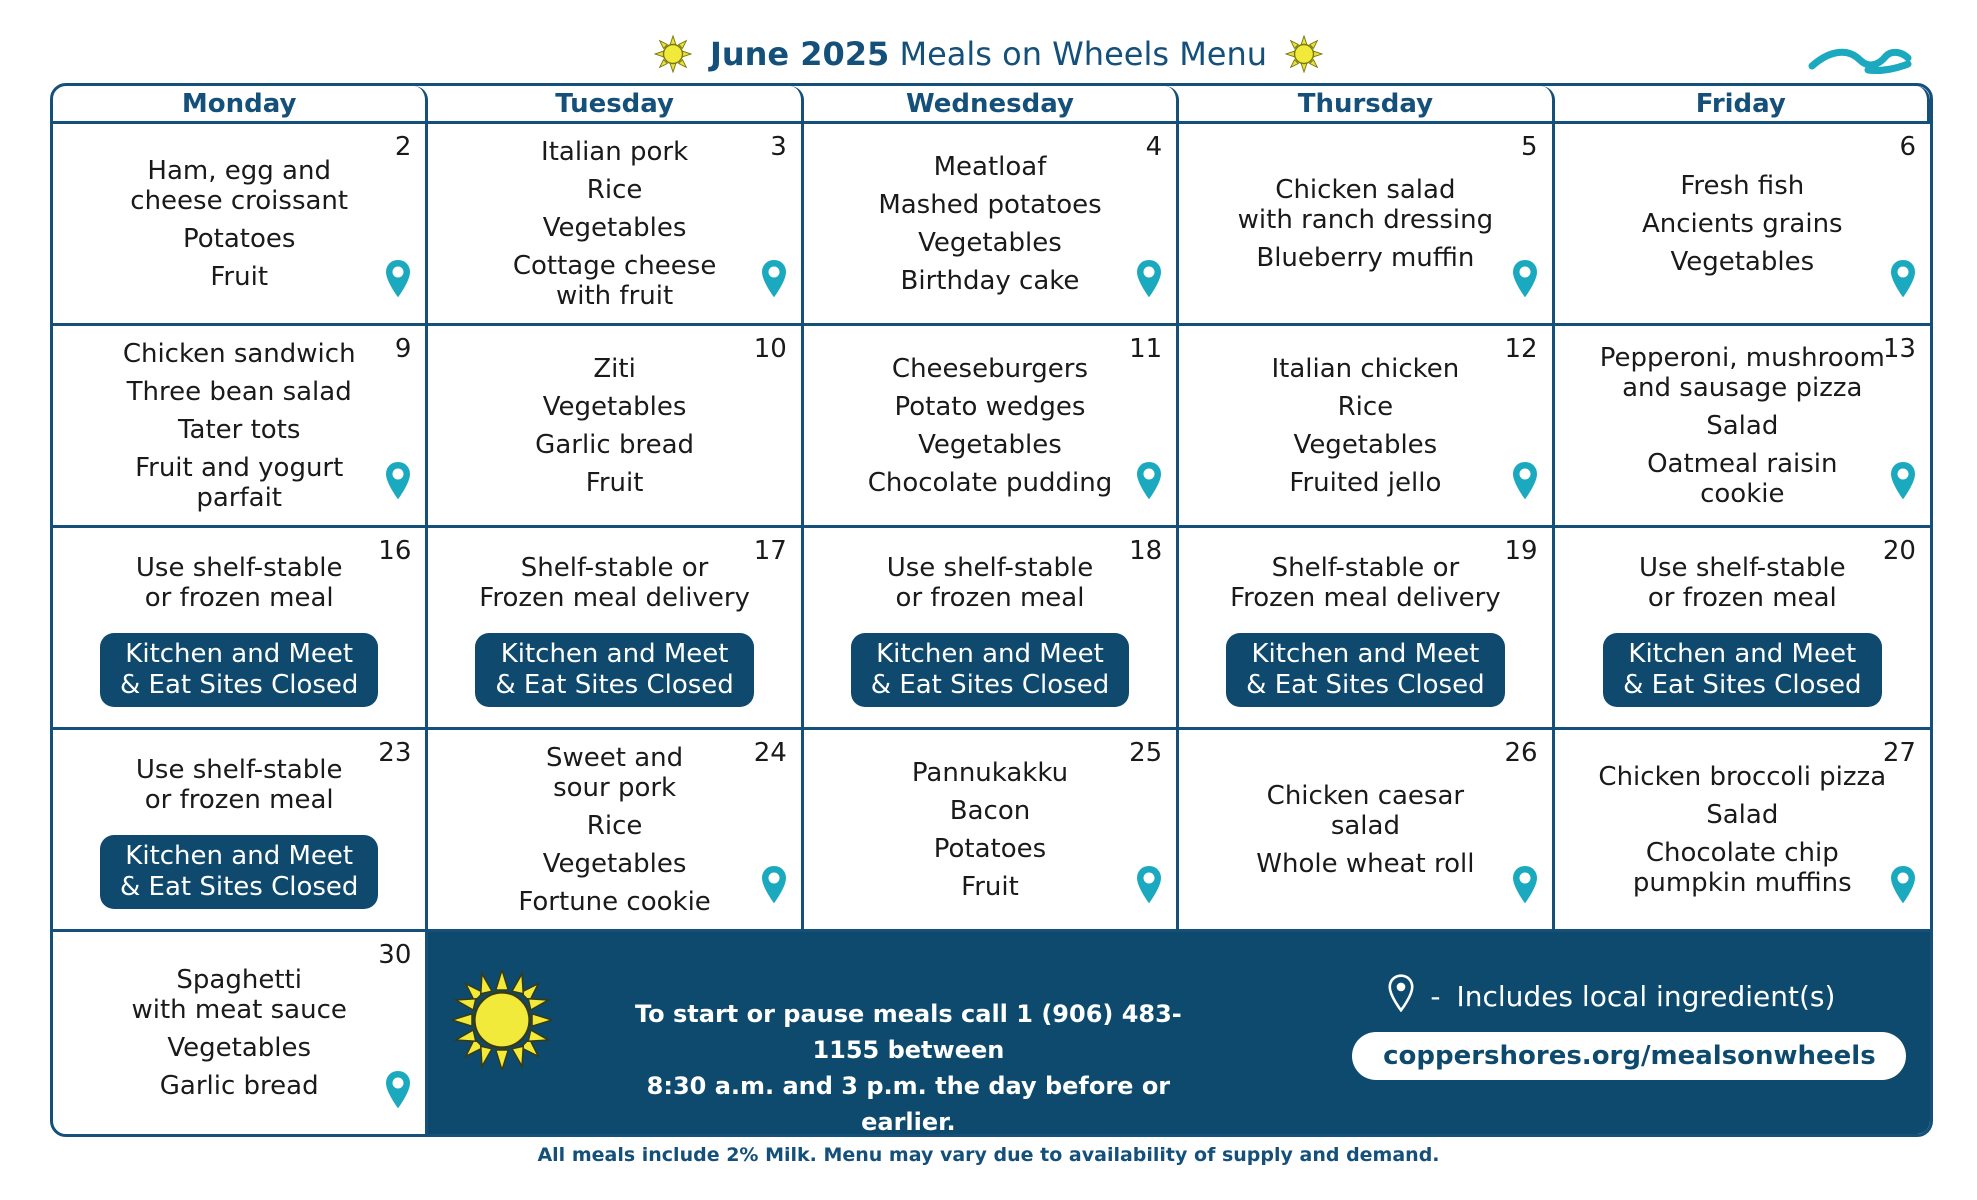 The width and height of the screenshot is (1977, 1200). What do you see at coordinates (239, 483) in the screenshot?
I see `menu-item: Fruit and yogurt parfait` at bounding box center [239, 483].